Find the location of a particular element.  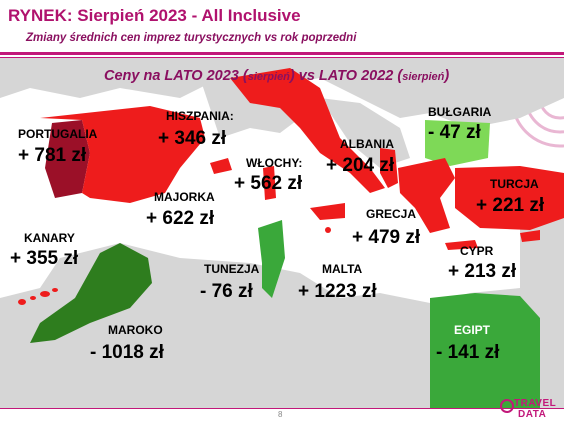

albania-value: + 204 zł is located at coordinates (360, 165).